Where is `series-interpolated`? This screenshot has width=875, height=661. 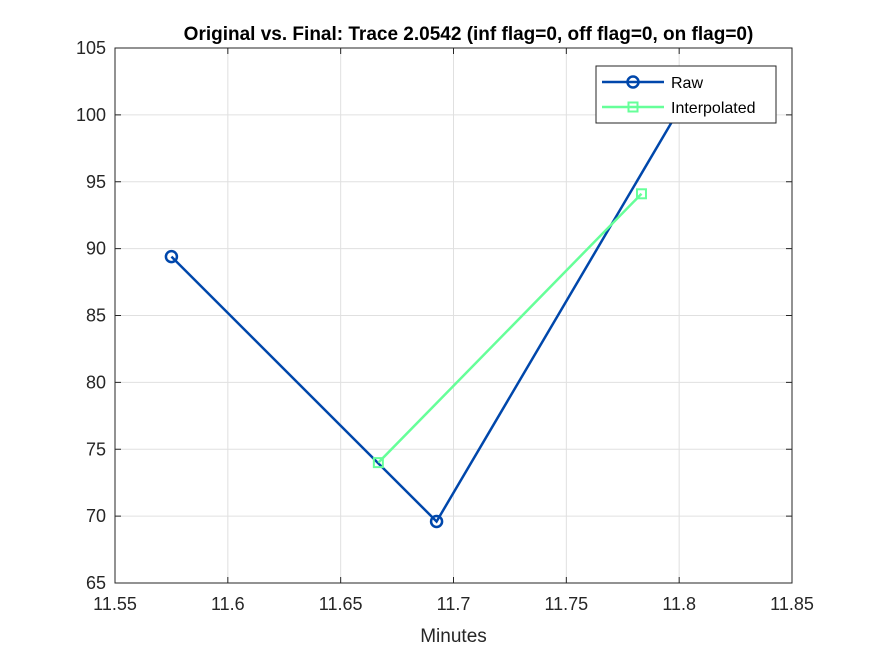 series-interpolated is located at coordinates (509, 328).